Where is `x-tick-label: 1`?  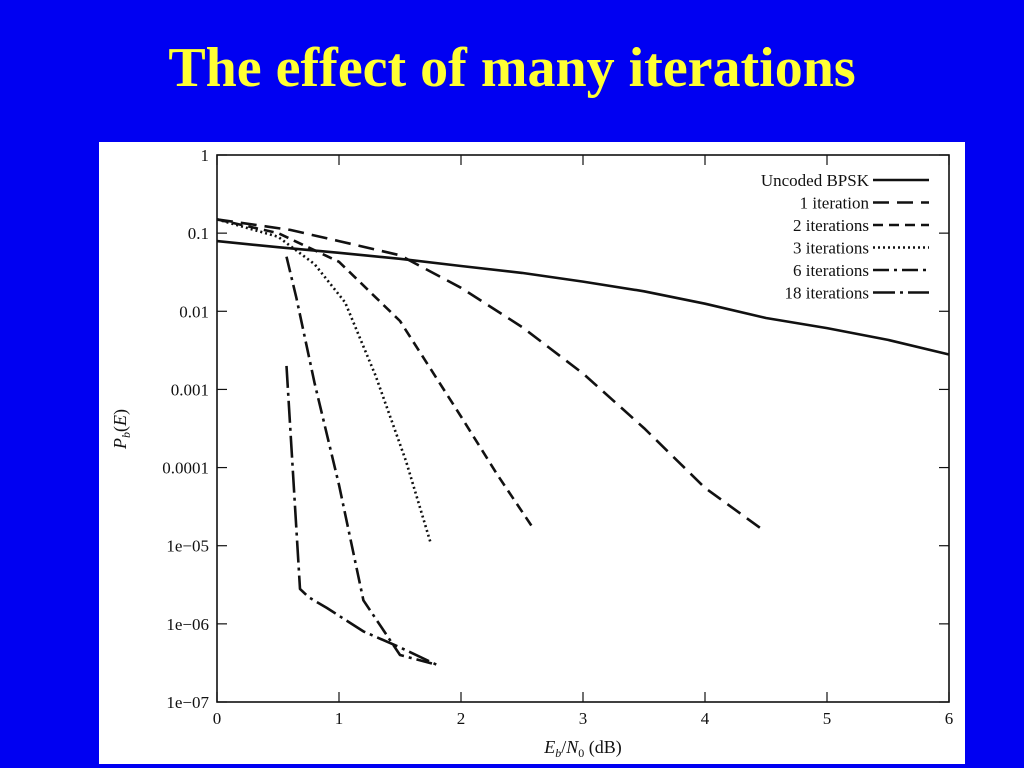 x-tick-label: 1 is located at coordinates (339, 718).